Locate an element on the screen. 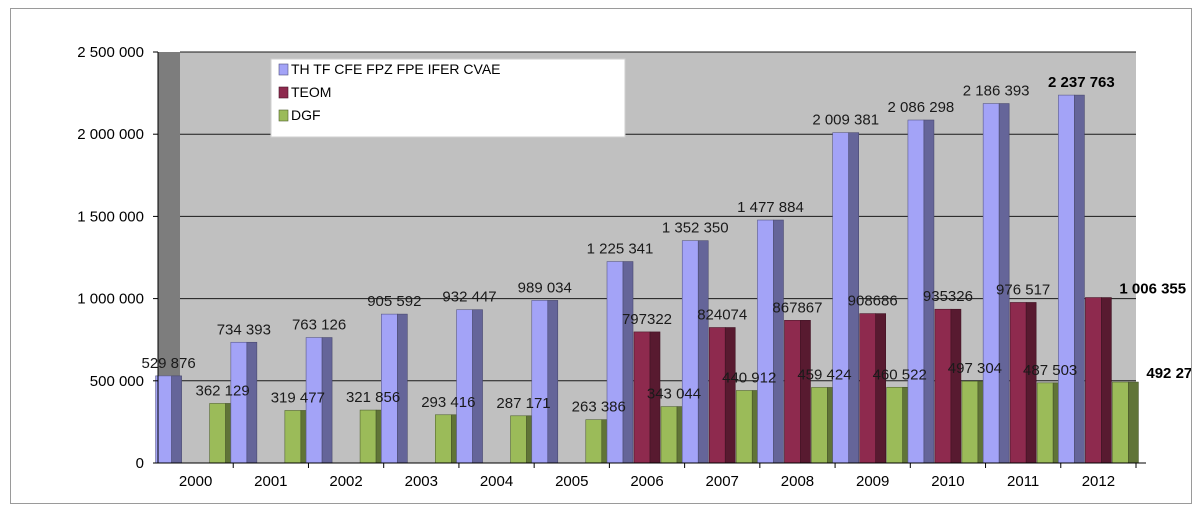 Image resolution: width=1201 pixels, height=510 pixels. data-label: 935326 is located at coordinates (948, 296).